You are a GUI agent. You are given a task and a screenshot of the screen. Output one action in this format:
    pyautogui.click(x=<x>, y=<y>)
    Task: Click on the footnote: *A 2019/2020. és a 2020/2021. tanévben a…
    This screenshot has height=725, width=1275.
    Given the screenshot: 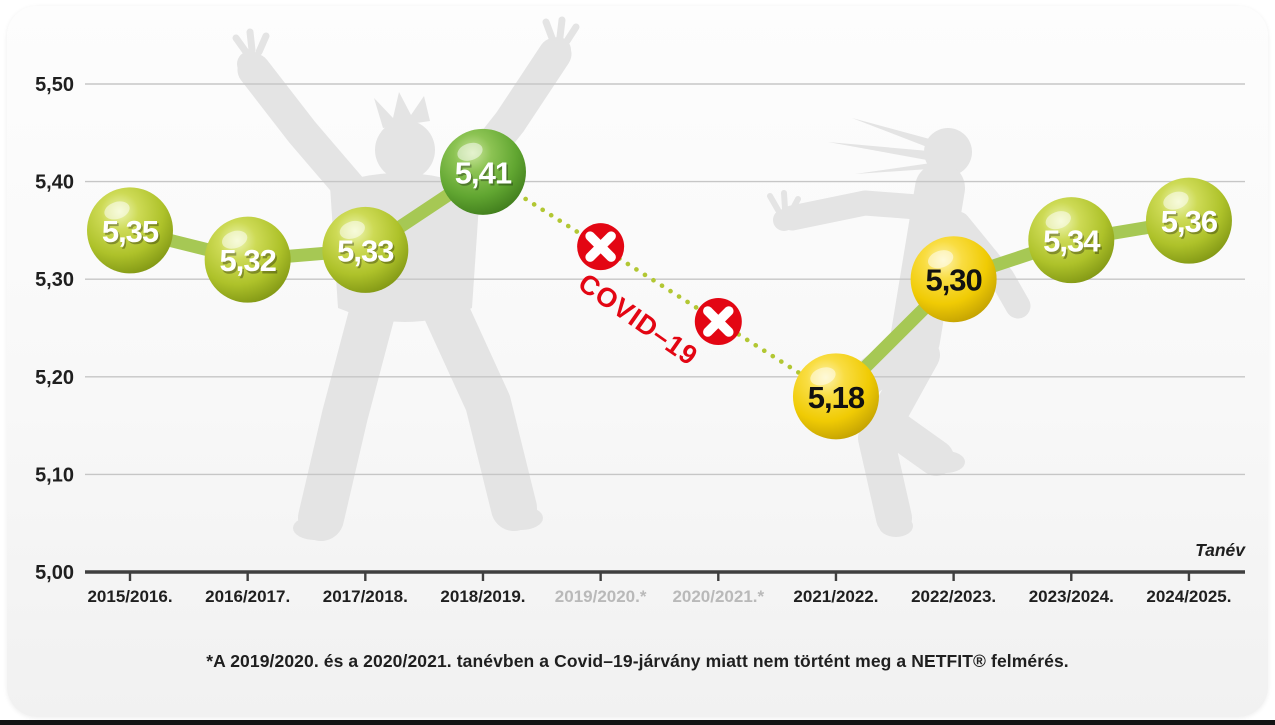 What is the action you would take?
    pyautogui.click(x=637, y=661)
    